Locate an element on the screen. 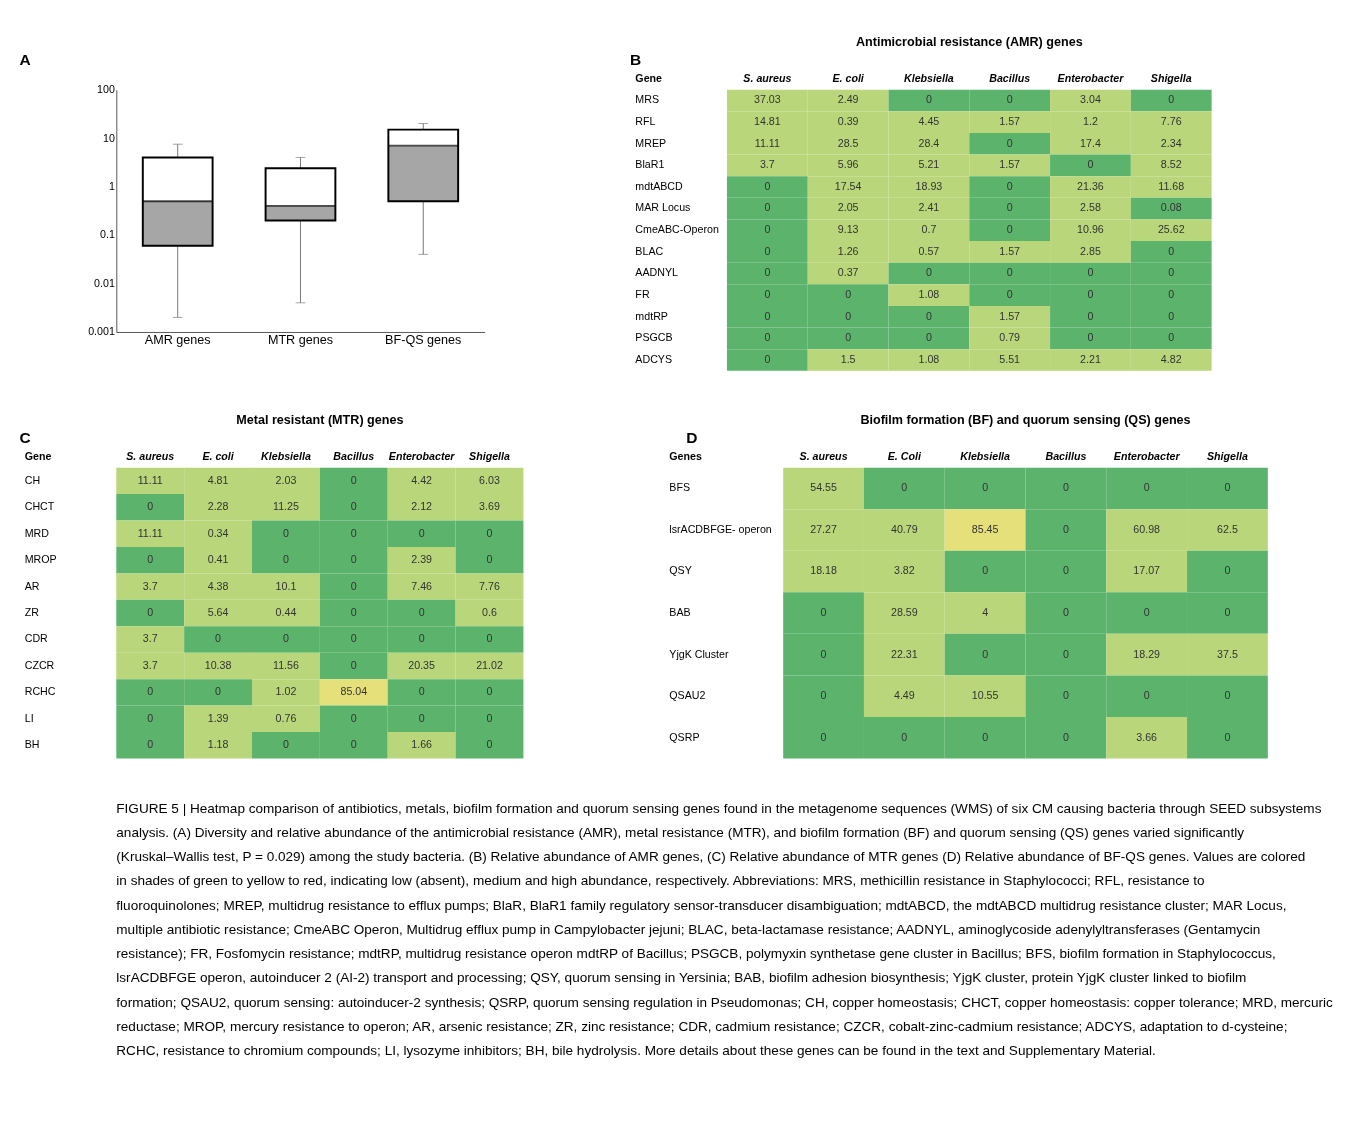 This screenshot has height=1138, width=1357. data-label: 1.2 is located at coordinates (1090, 121).